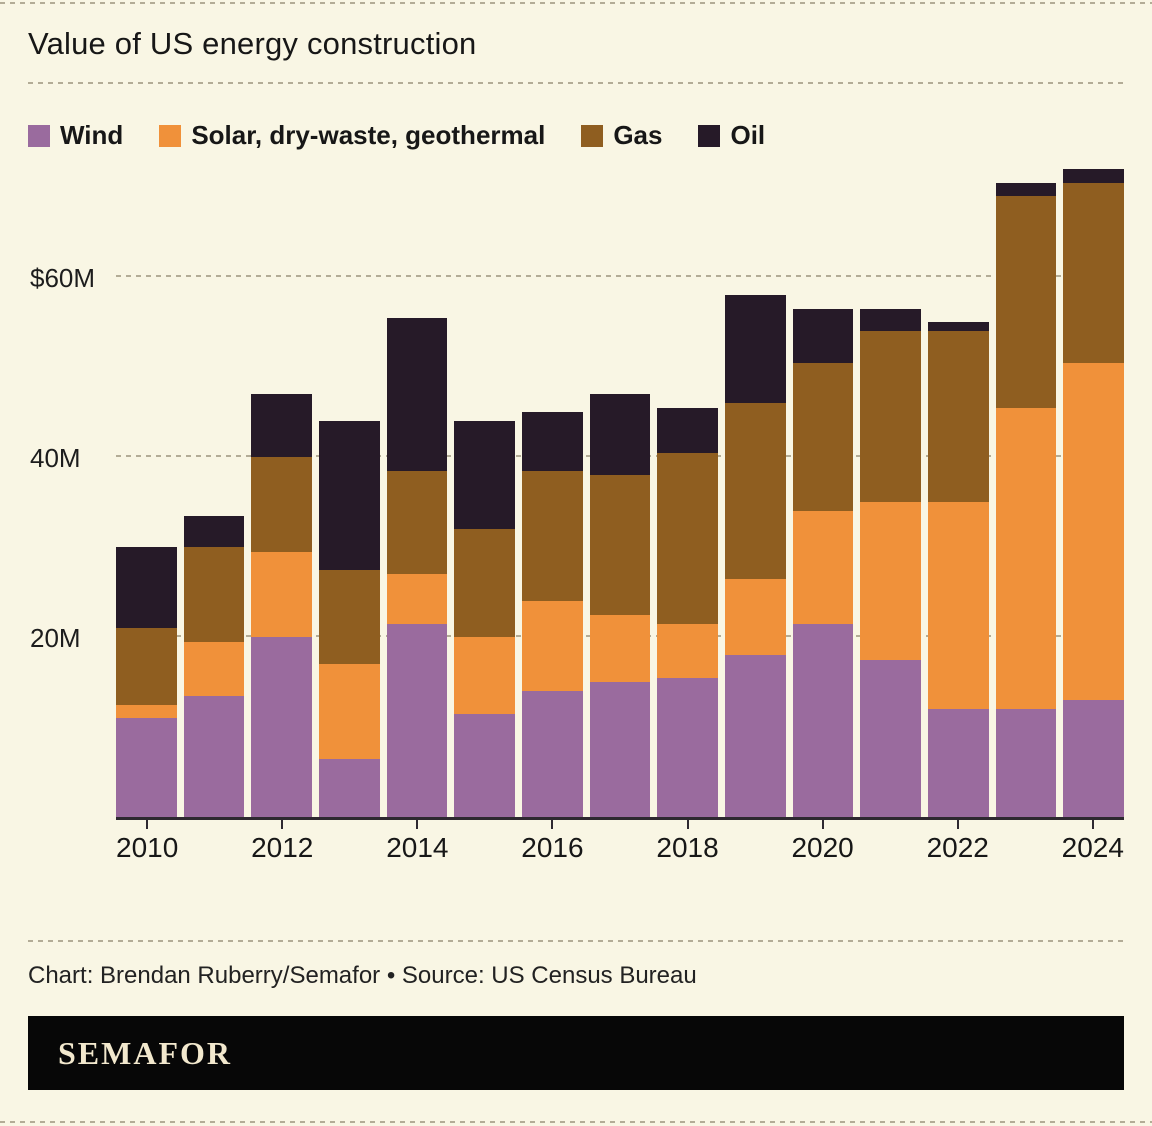 The image size is (1152, 1126). What do you see at coordinates (576, 135) in the screenshot?
I see `legend: Wind Solar, dry-waste, geothermal Gas Oil` at bounding box center [576, 135].